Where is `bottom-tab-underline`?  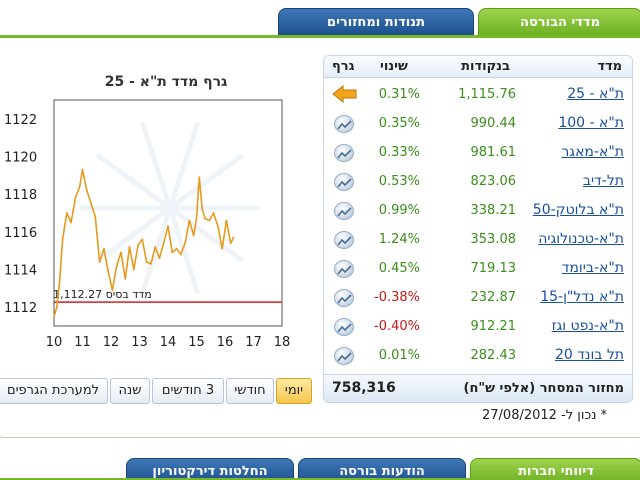
bottom-tab-underline is located at coordinates (320, 479).